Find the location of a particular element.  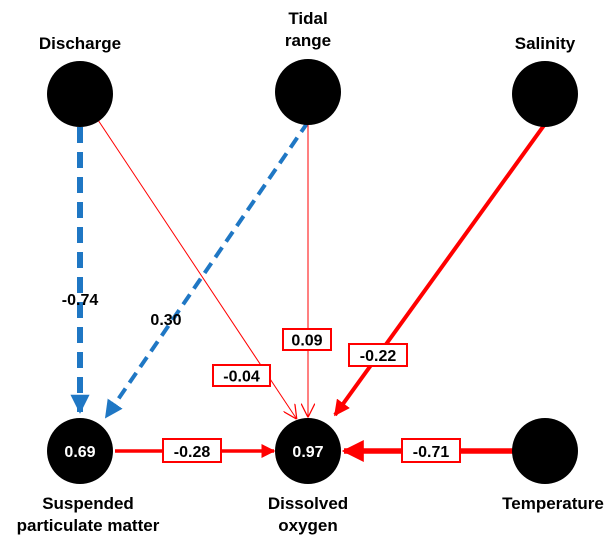

node-label-temperature: Temperature is located at coordinates (553, 503).